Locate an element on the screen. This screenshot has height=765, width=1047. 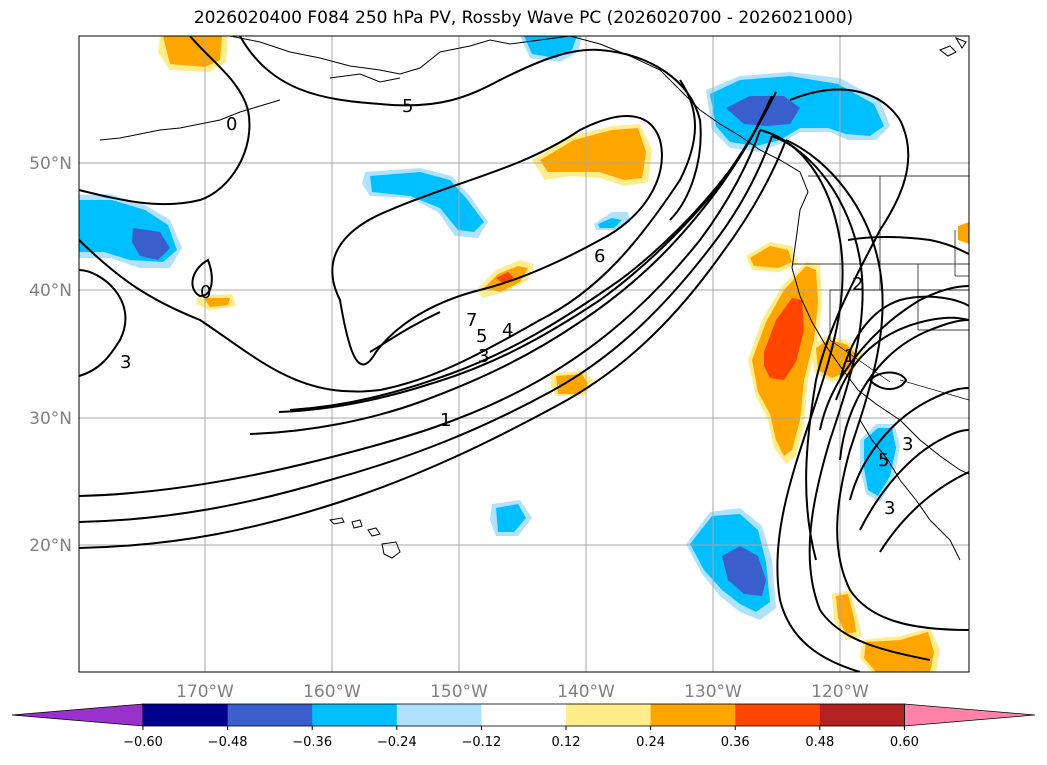
lon-label: 160°W is located at coordinates (332, 692).